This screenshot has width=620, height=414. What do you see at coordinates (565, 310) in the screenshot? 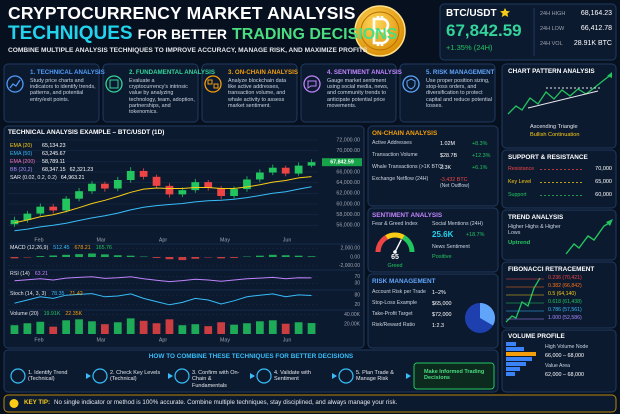
I see `fib-level: 0.786 (57,561)` at bounding box center [565, 310].